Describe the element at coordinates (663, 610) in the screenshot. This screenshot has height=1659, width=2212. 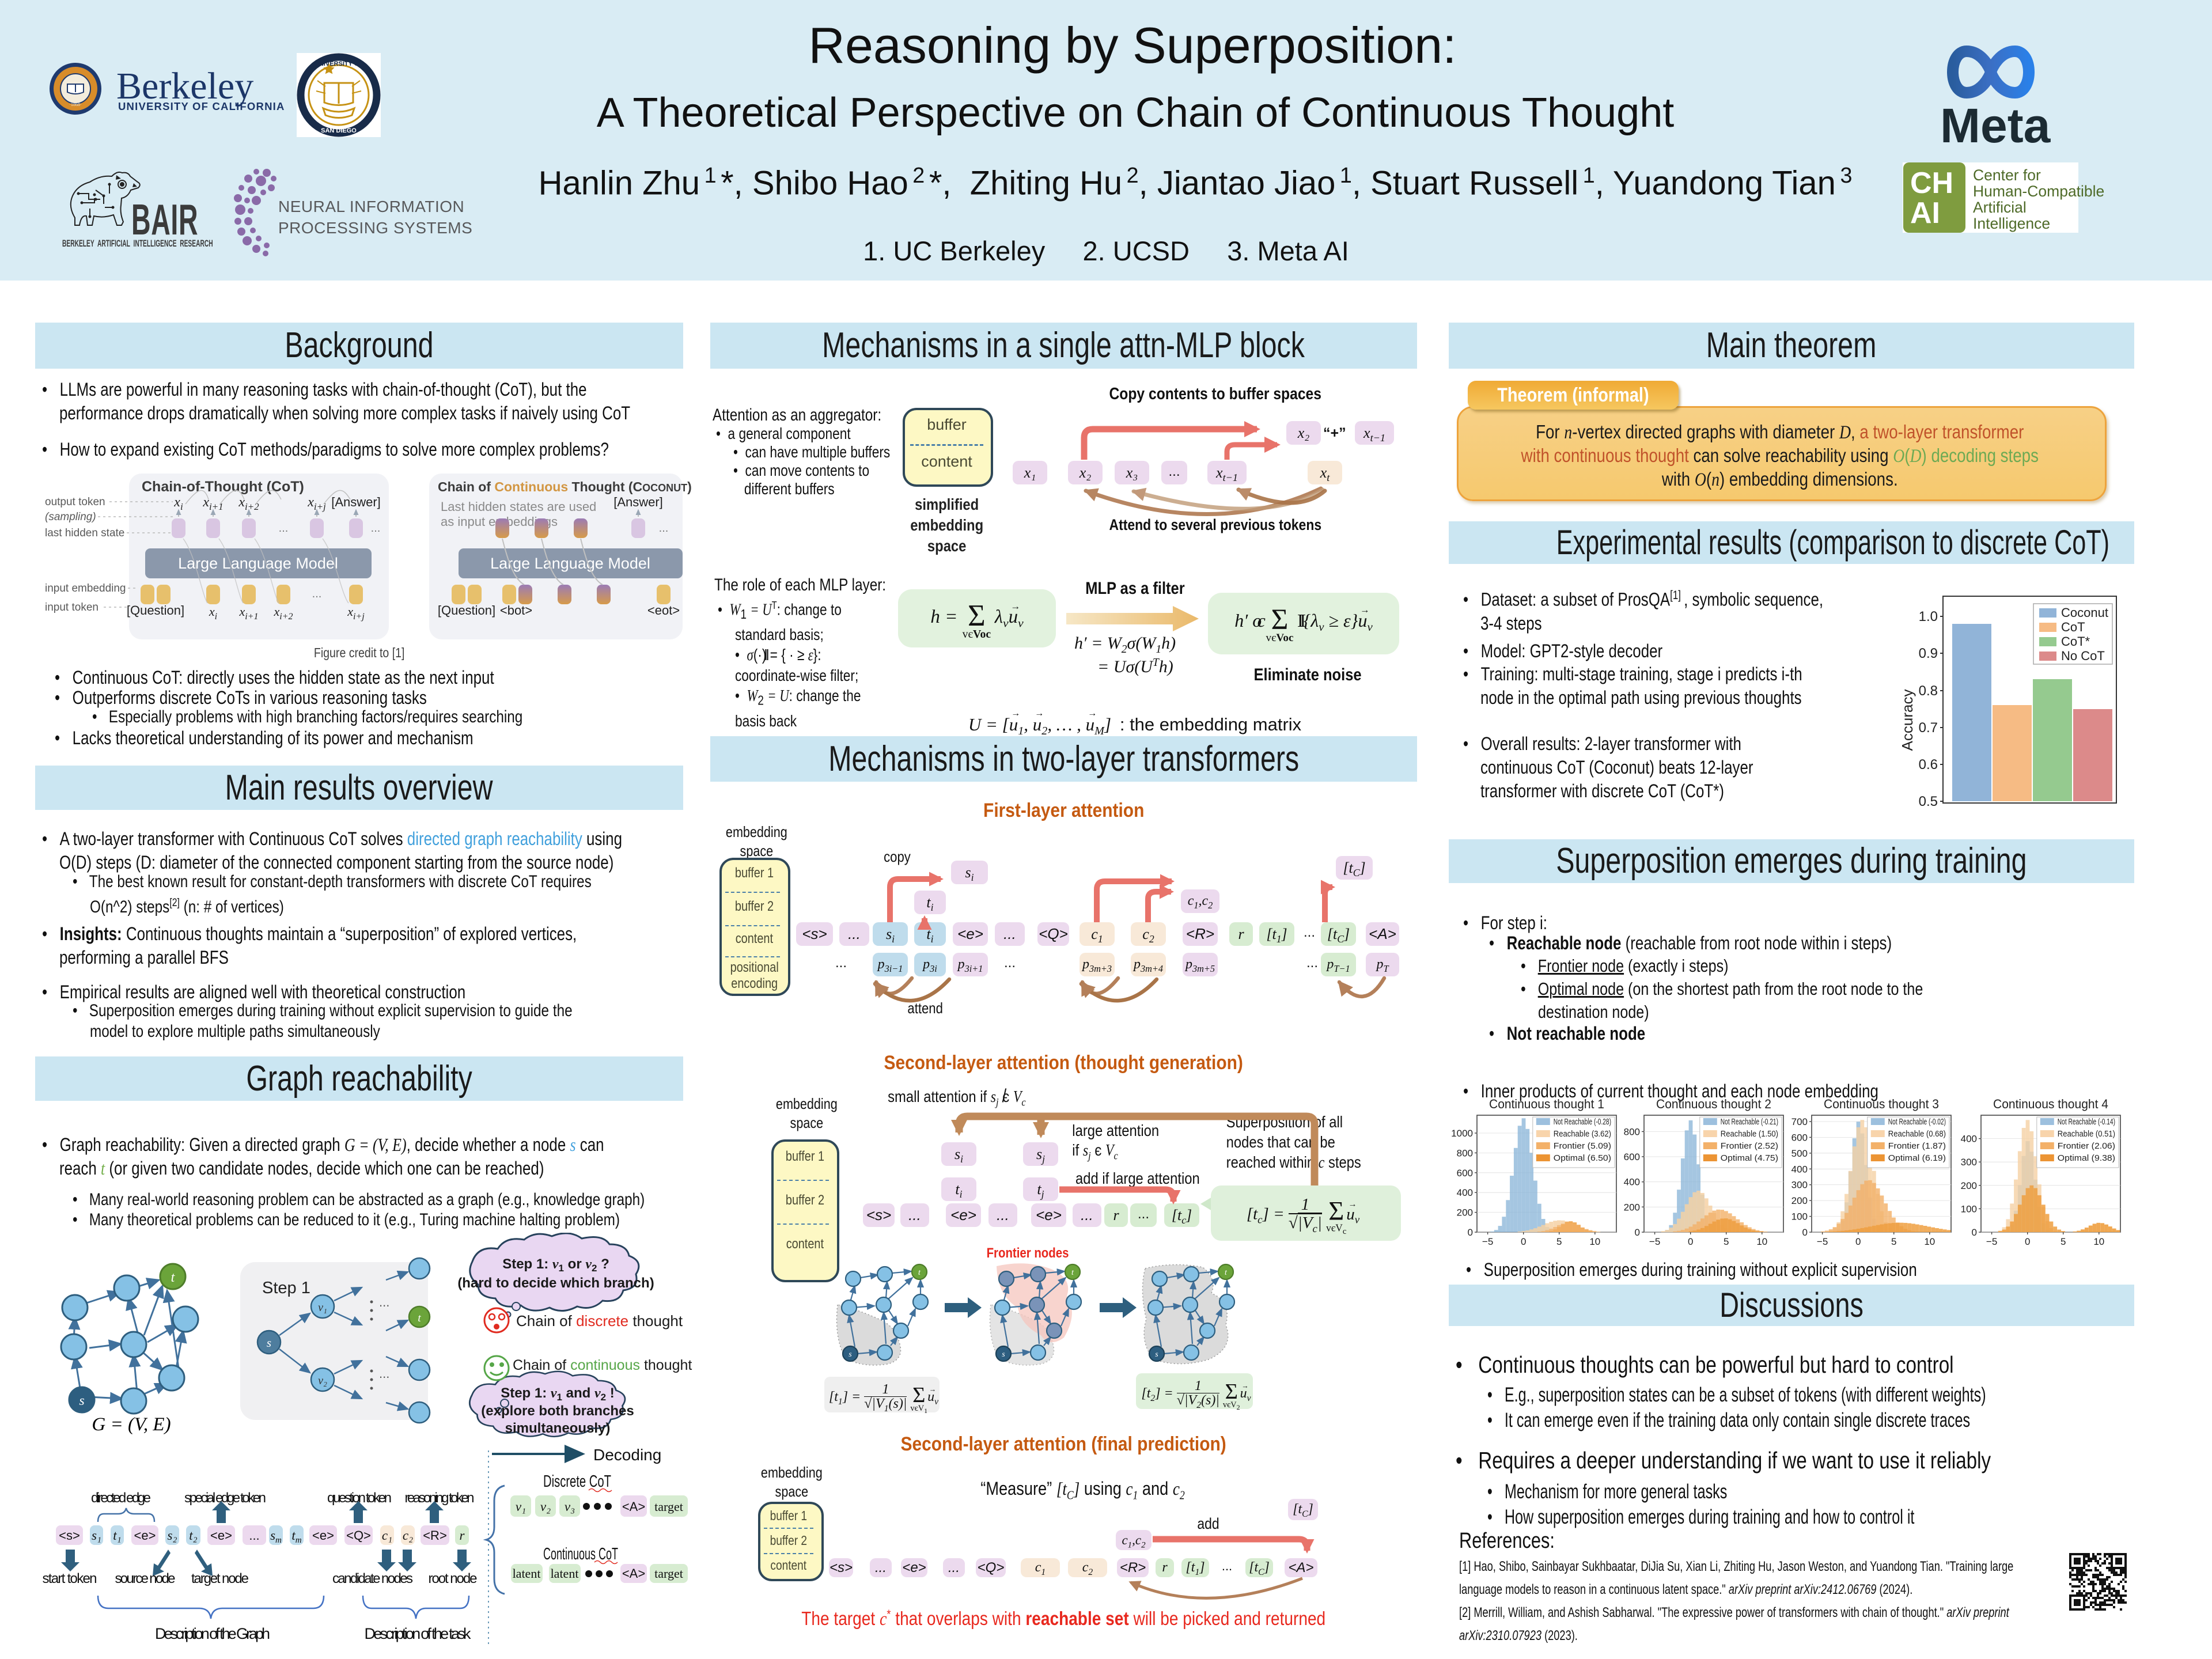
I see `svg-text: <eot>` at that location.